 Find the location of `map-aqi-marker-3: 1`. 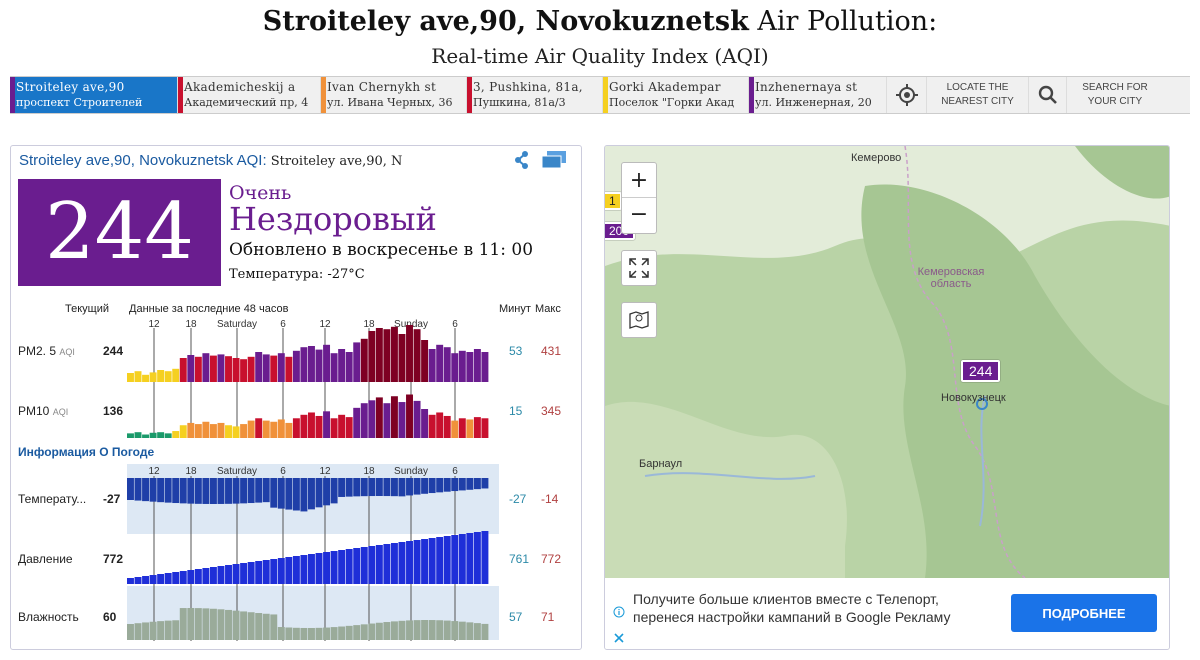

map-aqi-marker-3: 1 is located at coordinates (613, 201).